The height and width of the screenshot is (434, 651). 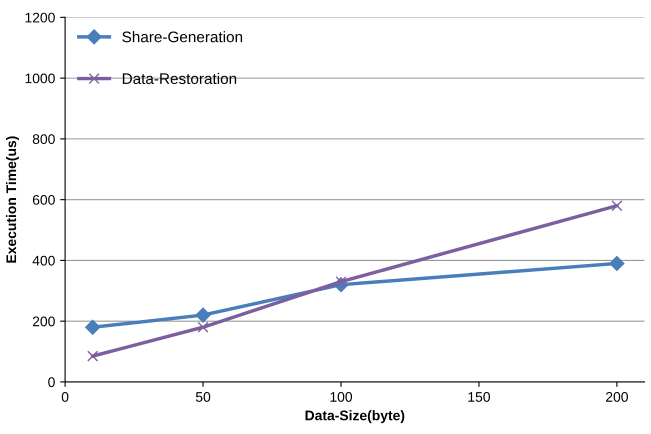 I want to click on x-axis-title: Data-Size(byte), so click(x=355, y=417).